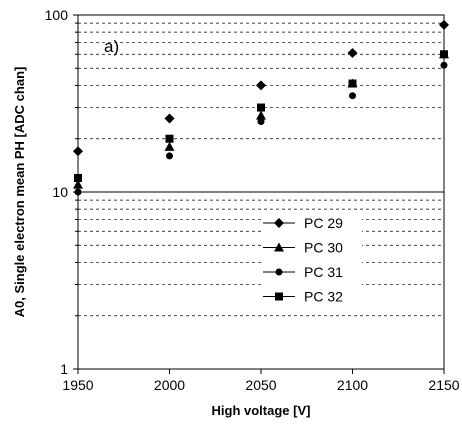 This screenshot has width=462, height=425. Describe the element at coordinates (64, 369) in the screenshot. I see `y-tick-label: 1` at that location.